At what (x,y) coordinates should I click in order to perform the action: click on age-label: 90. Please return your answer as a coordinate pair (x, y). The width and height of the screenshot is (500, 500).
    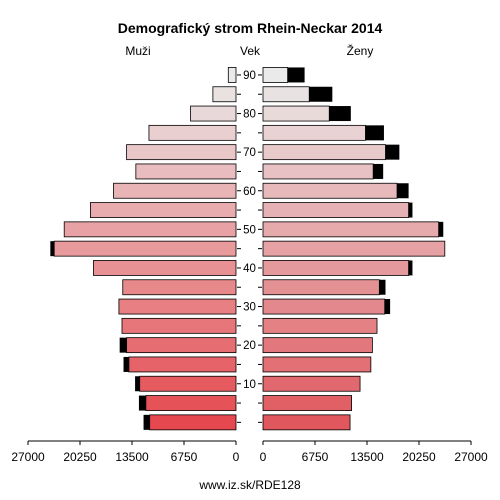
    Looking at the image, I should click on (249, 76).